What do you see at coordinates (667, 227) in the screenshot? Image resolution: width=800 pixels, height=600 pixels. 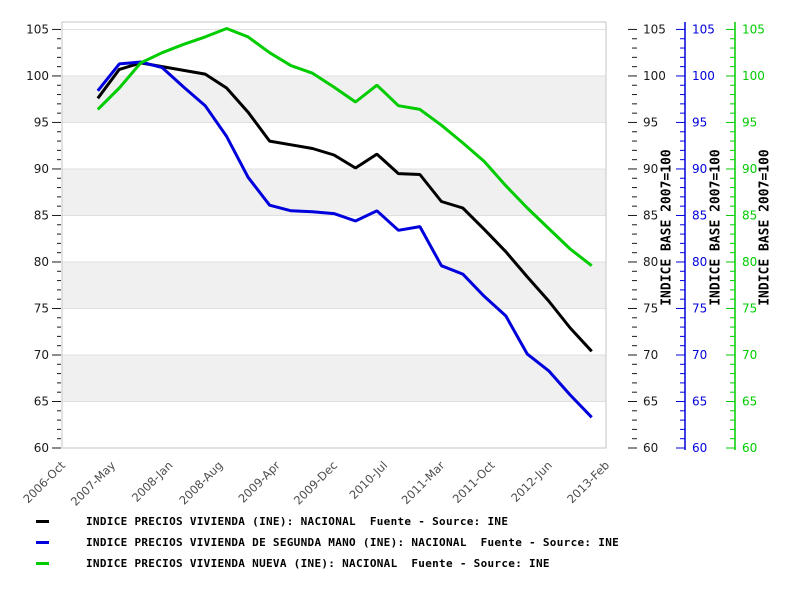 I see `right-axis-title-general: INDICE BASE 2007=100` at bounding box center [667, 227].